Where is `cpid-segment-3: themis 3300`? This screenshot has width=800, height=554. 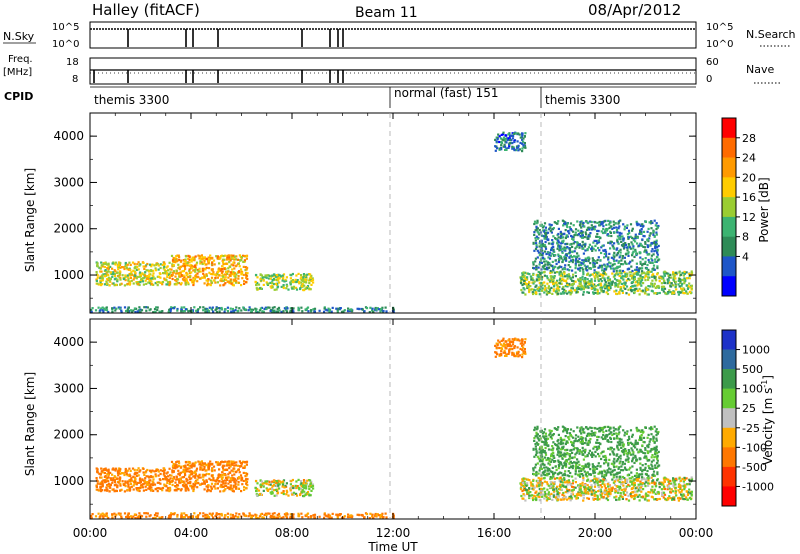
cpid-segment-3: themis 3300 is located at coordinates (582, 100).